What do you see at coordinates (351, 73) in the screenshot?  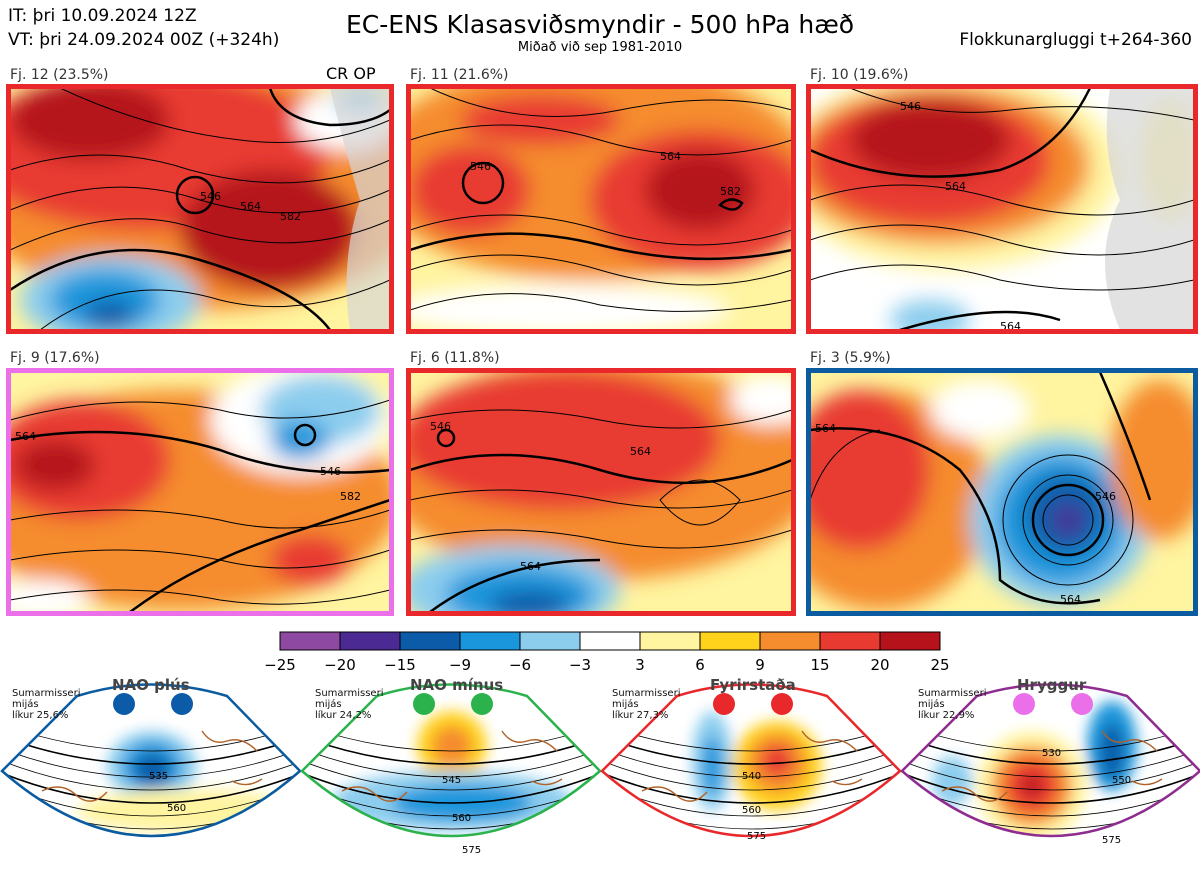 I see `cr-op-label: CR OP` at bounding box center [351, 73].